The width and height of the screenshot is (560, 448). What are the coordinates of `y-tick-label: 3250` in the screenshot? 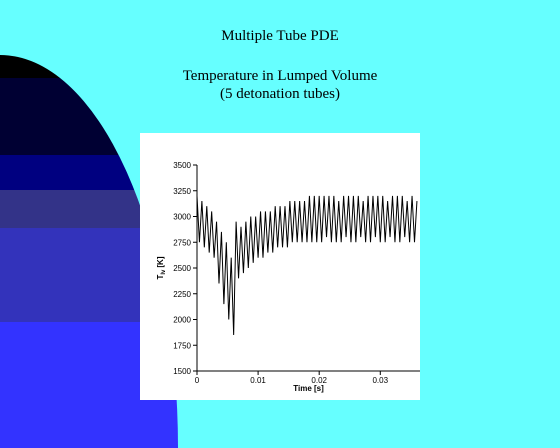 It's located at (182, 191).